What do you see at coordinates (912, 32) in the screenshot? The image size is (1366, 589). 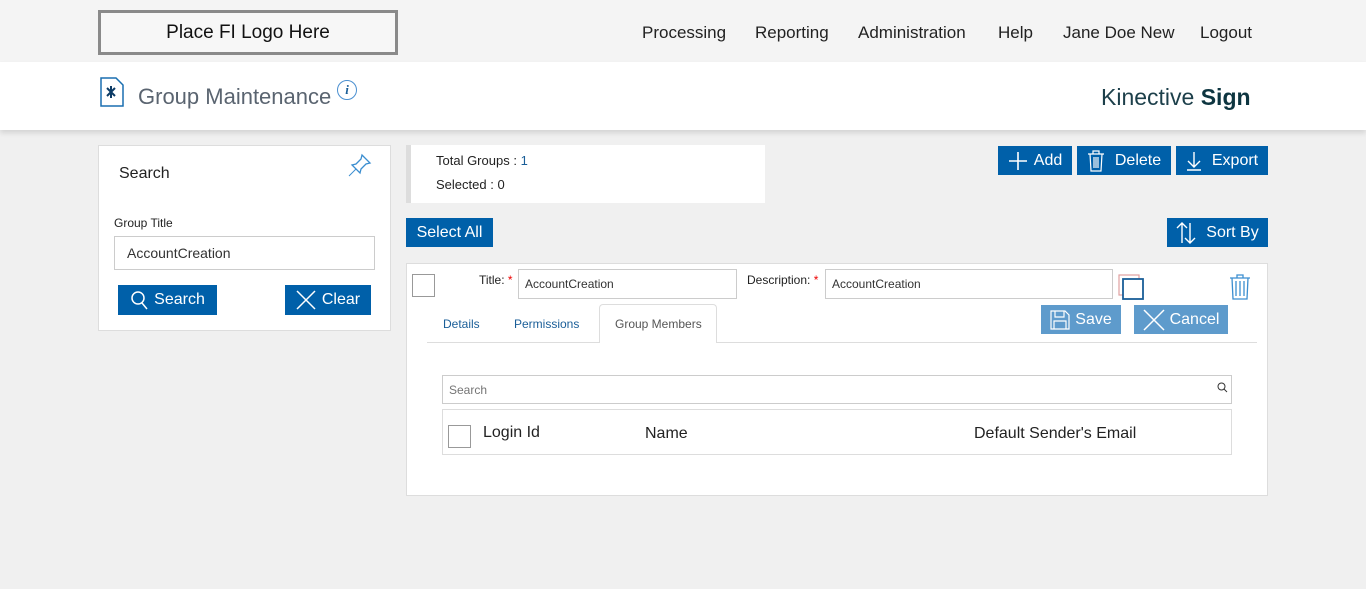 I see `nav-administration: Administration` at bounding box center [912, 32].